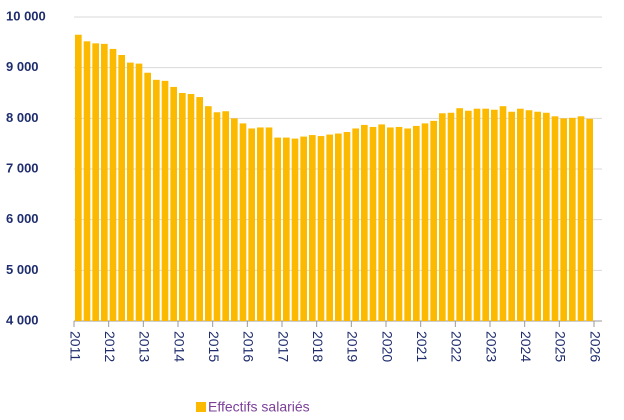  Describe the element at coordinates (561, 346) in the screenshot. I see `x-tick-label: 2025` at that location.